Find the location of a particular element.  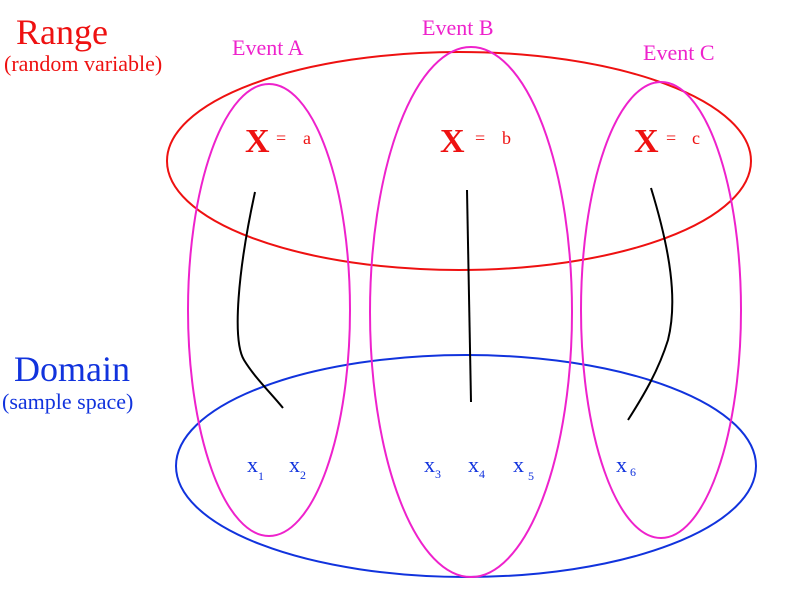

outcome-x3-base: x is located at coordinates (429, 464).